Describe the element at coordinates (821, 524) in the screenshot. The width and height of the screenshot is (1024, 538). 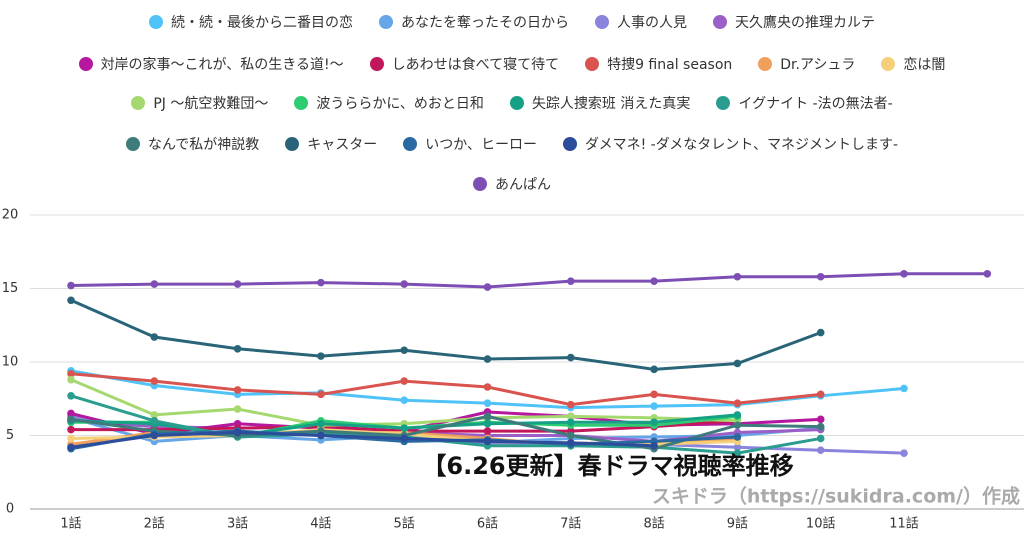
I see `x-tick-label: 10話` at that location.